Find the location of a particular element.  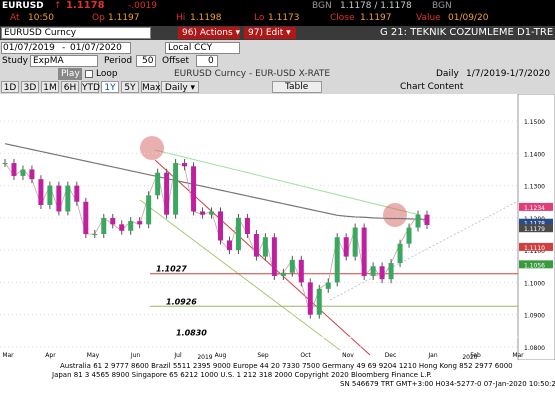

year-label: 2019 is located at coordinates (204, 357).